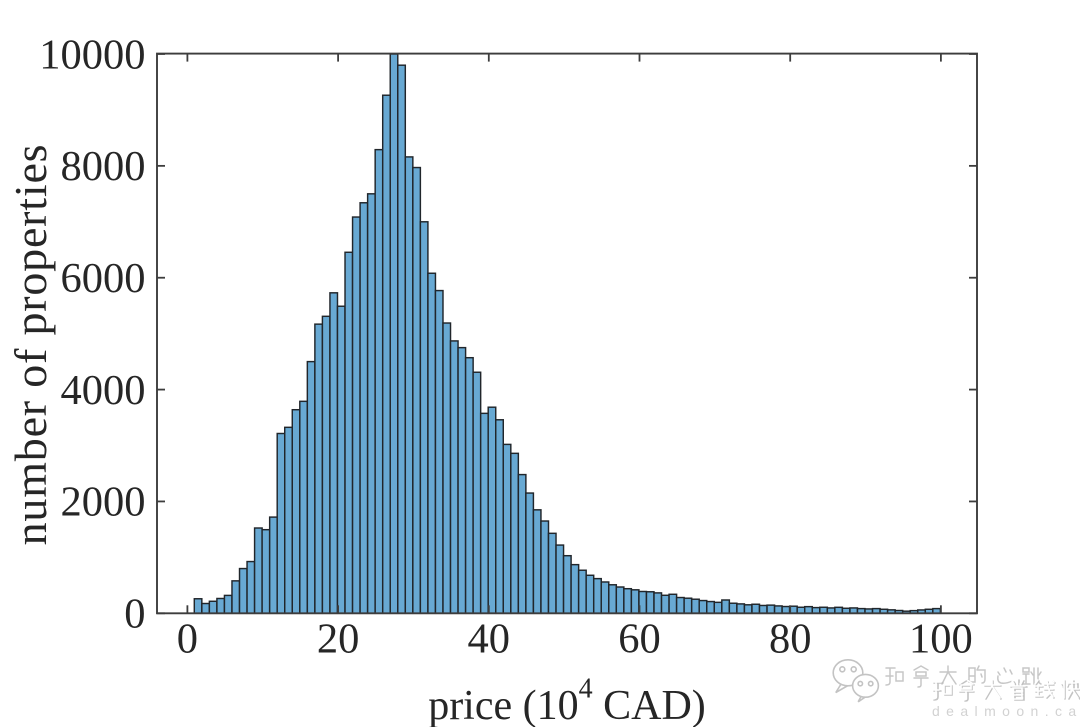 The height and width of the screenshot is (727, 1080). I want to click on svg-text: 8000, so click(103, 166).